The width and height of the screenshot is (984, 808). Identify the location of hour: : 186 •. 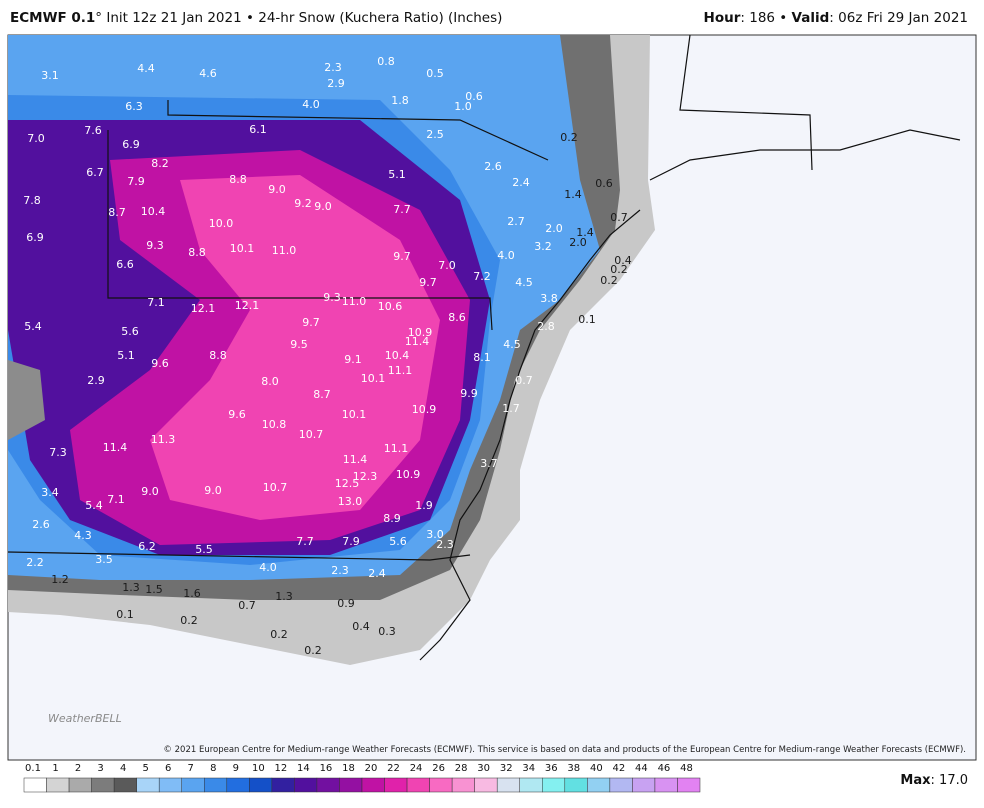
(765, 18).